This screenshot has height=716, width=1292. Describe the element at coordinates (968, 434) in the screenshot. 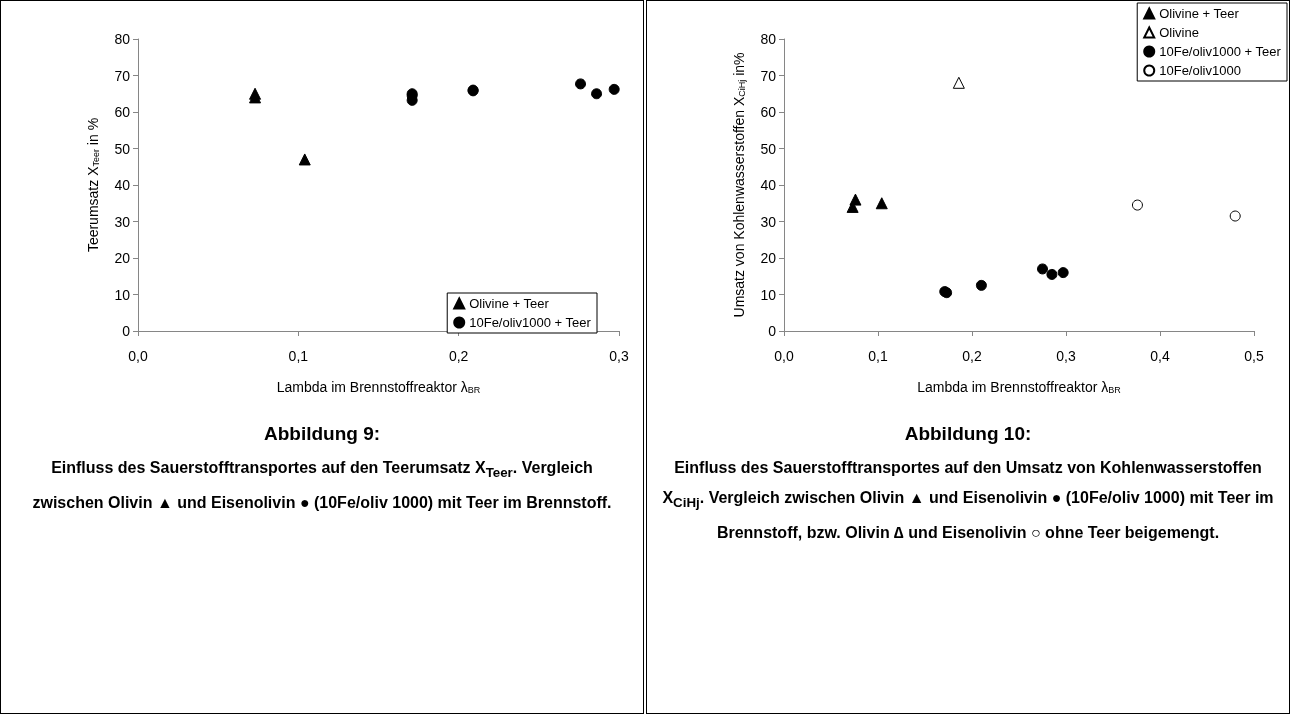

I see `text: Abbildung 10:` at that location.